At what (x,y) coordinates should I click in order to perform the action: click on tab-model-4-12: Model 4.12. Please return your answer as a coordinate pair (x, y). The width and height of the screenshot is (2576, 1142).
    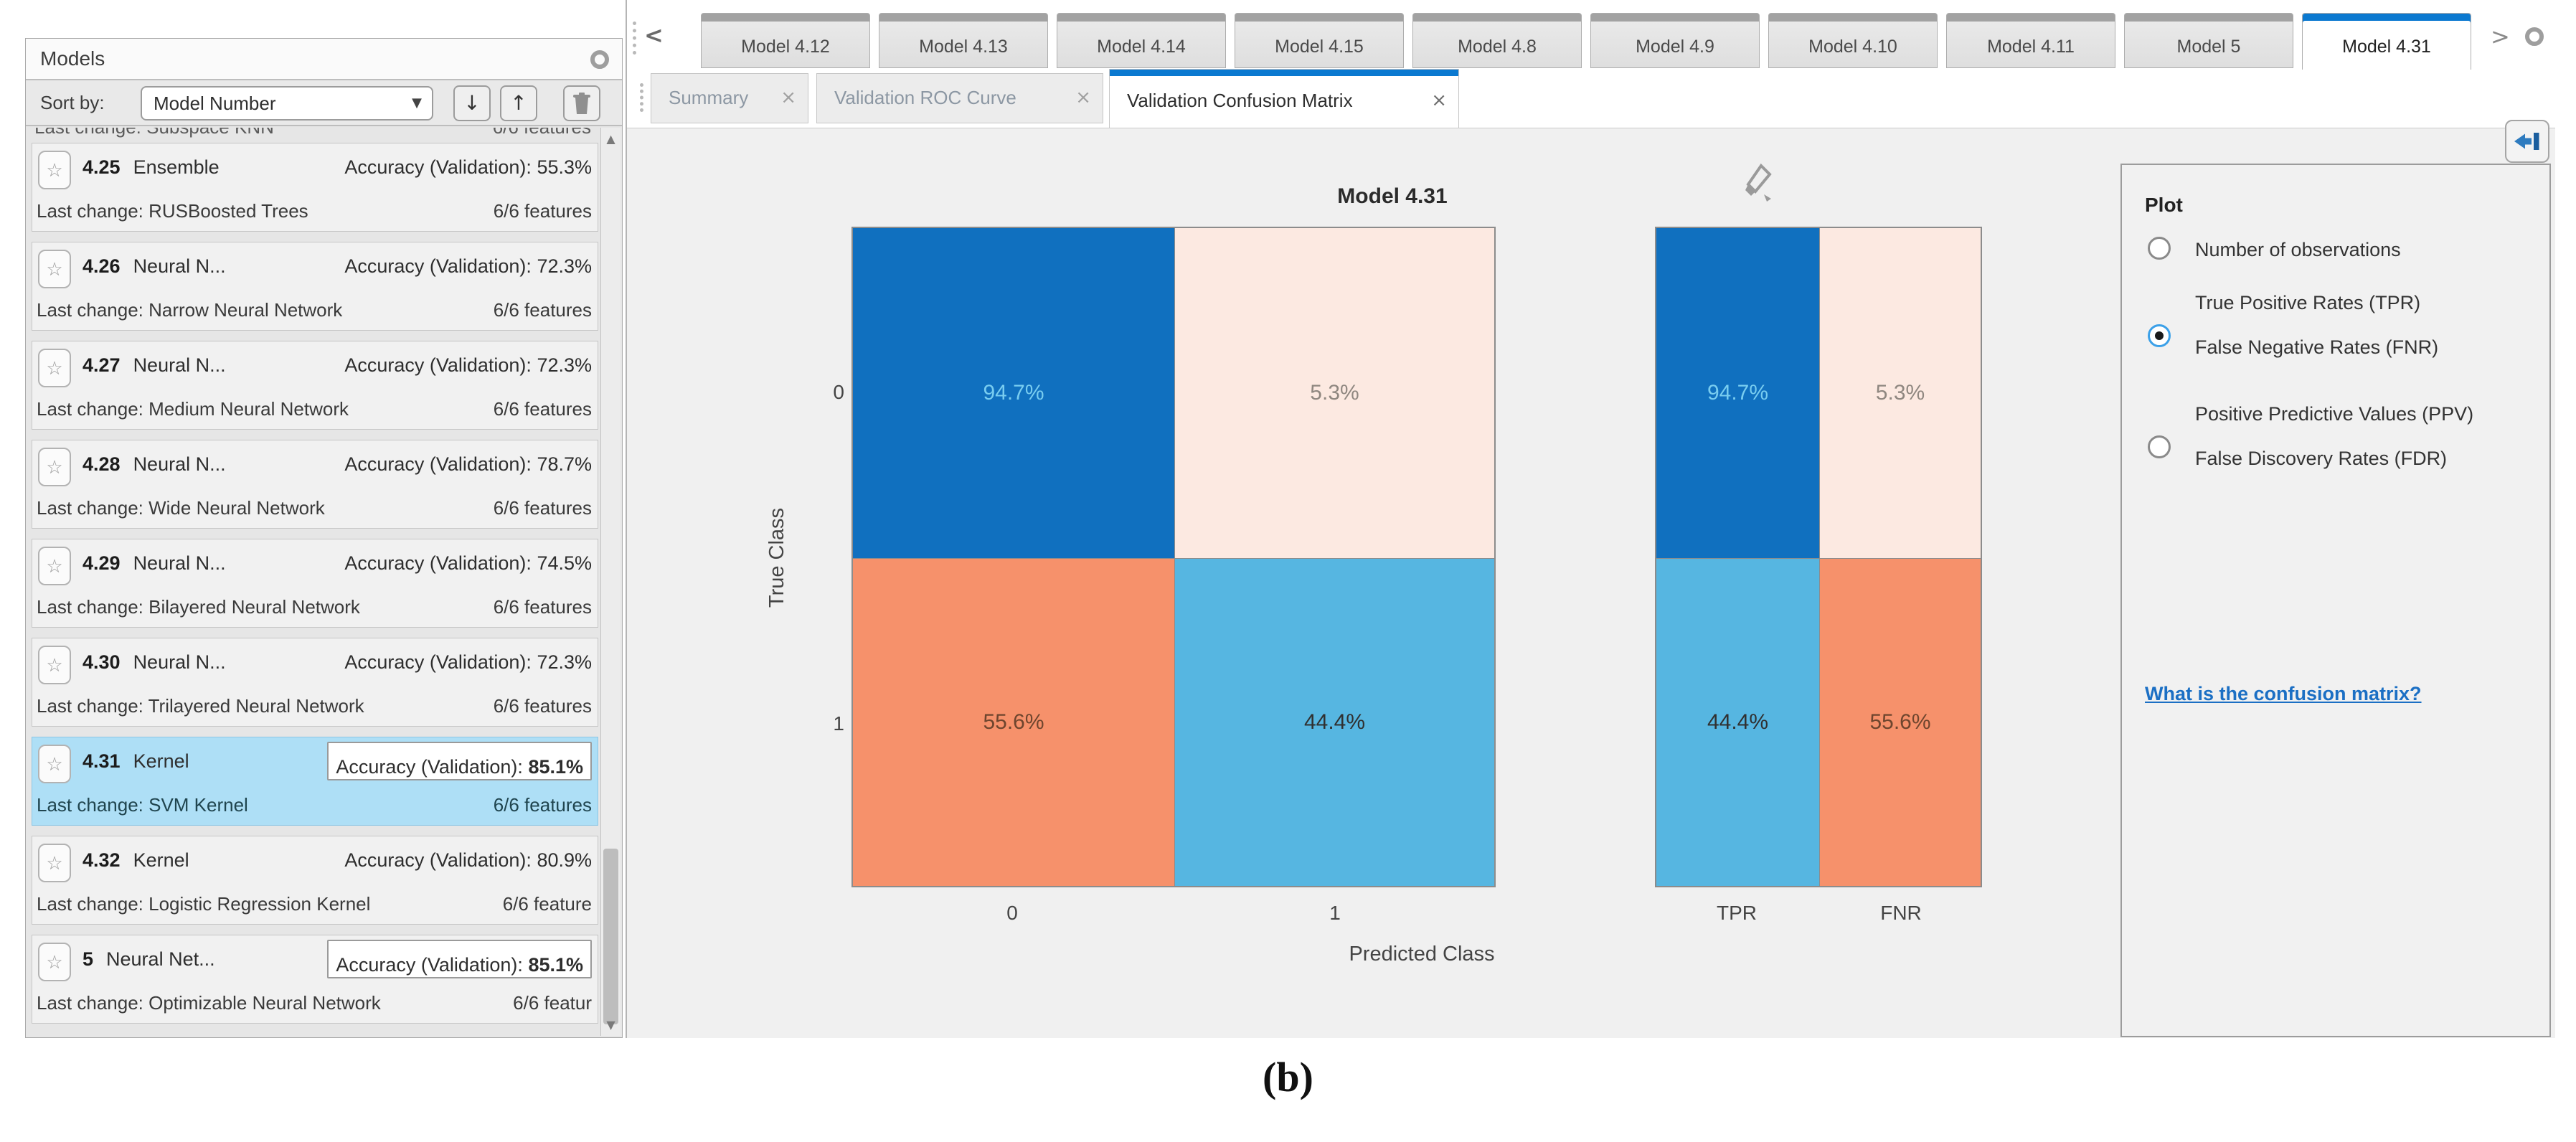
    Looking at the image, I should click on (785, 41).